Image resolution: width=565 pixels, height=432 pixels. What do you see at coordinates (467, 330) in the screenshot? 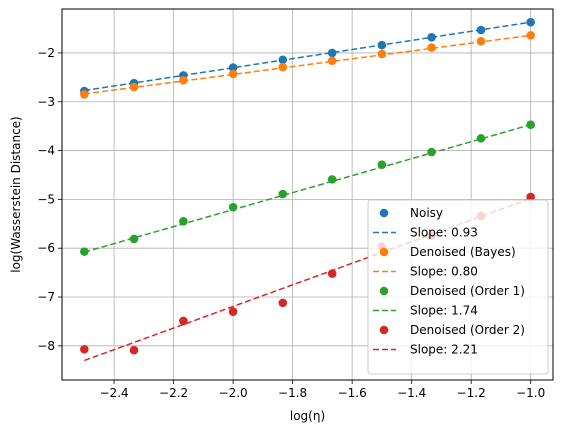
I see `legend-entry-label: Denoised (Order 2)` at bounding box center [467, 330].